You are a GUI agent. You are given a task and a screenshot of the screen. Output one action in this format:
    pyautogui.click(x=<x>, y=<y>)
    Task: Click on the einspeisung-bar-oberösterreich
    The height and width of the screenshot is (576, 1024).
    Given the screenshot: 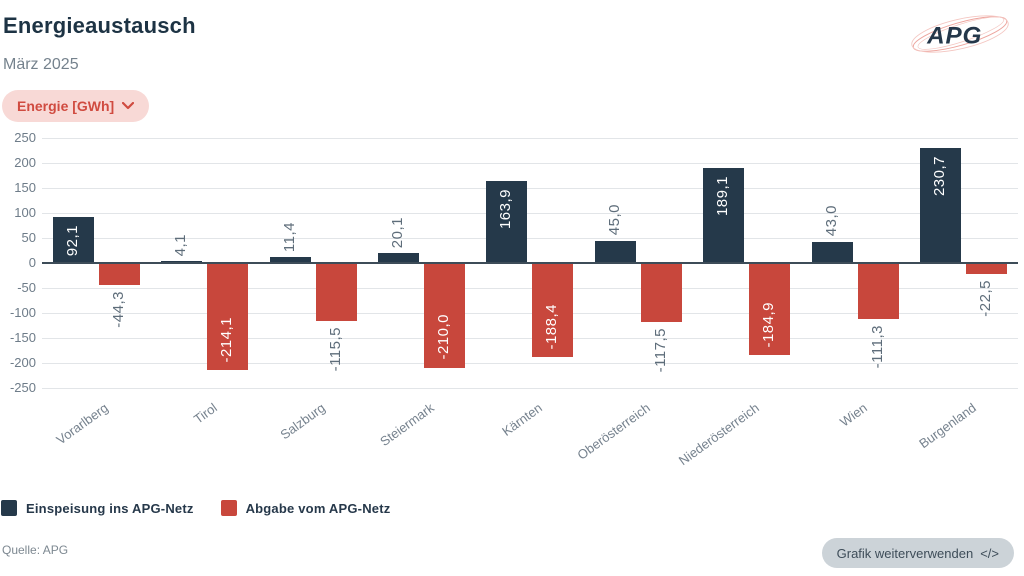 What is the action you would take?
    pyautogui.click(x=615, y=251)
    